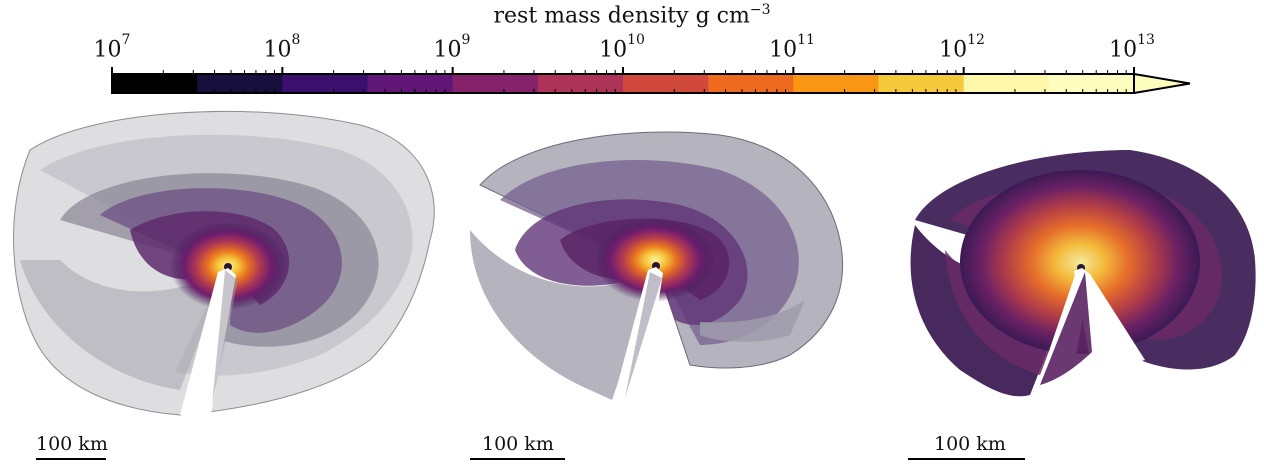 The height and width of the screenshot is (464, 1264). What do you see at coordinates (112, 47) in the screenshot?
I see `colorbar-tick-label: 10⁷` at bounding box center [112, 47].